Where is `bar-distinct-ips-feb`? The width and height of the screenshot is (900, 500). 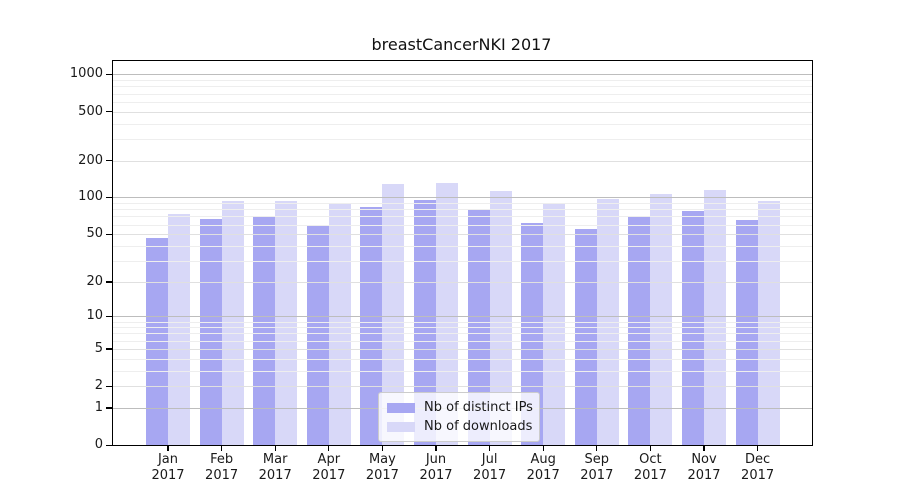 bar-distinct-ips-feb is located at coordinates (210, 332).